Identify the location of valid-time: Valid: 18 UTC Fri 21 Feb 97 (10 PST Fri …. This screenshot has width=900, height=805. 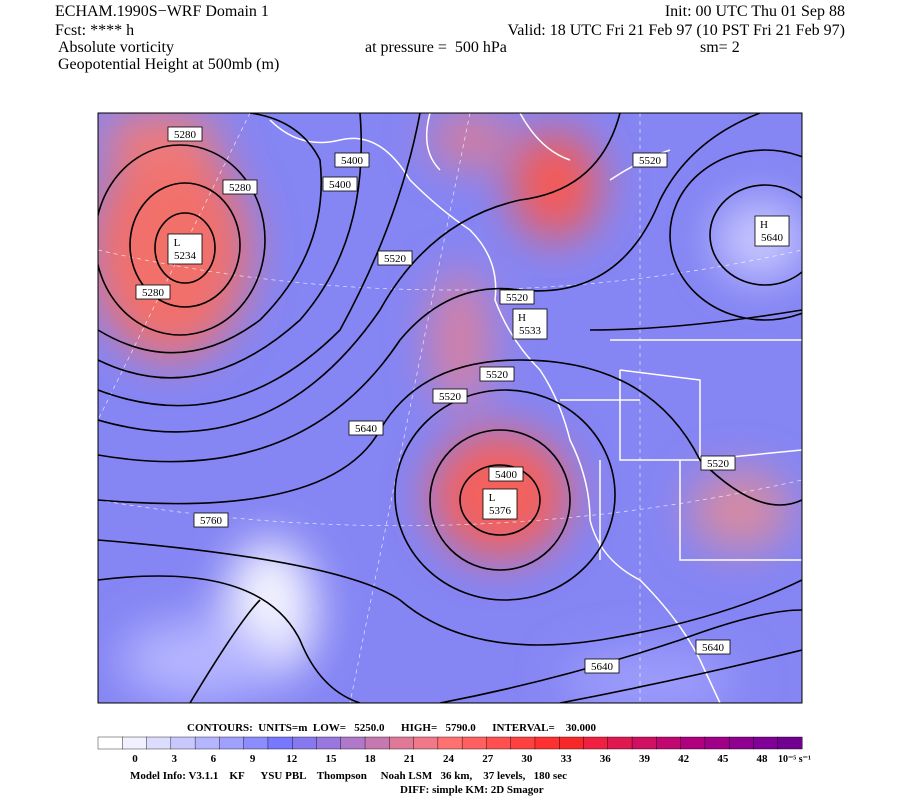
(677, 30).